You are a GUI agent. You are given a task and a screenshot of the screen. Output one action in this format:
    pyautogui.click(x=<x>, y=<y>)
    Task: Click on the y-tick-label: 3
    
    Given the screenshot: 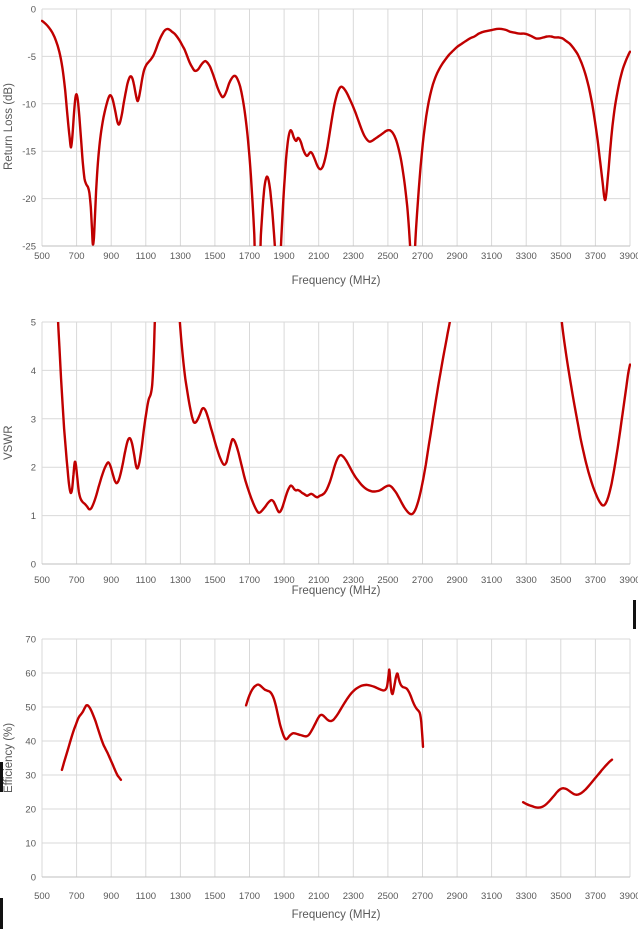 What is the action you would take?
    pyautogui.click(x=33, y=419)
    